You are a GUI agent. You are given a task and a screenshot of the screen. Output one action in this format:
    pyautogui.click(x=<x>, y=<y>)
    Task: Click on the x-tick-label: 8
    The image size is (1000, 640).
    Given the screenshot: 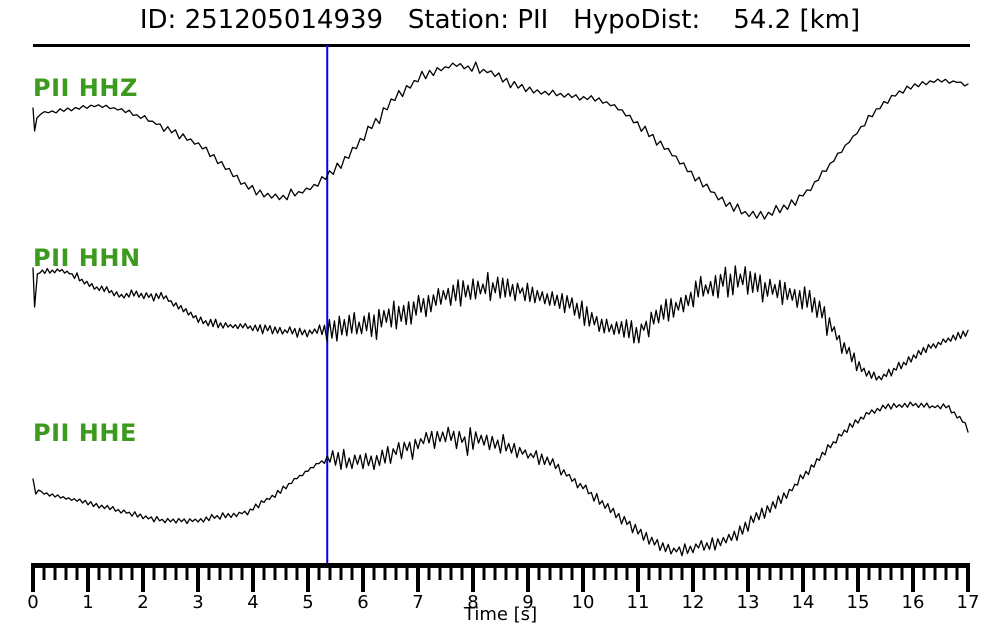 What is the action you would take?
    pyautogui.click(x=472, y=602)
    